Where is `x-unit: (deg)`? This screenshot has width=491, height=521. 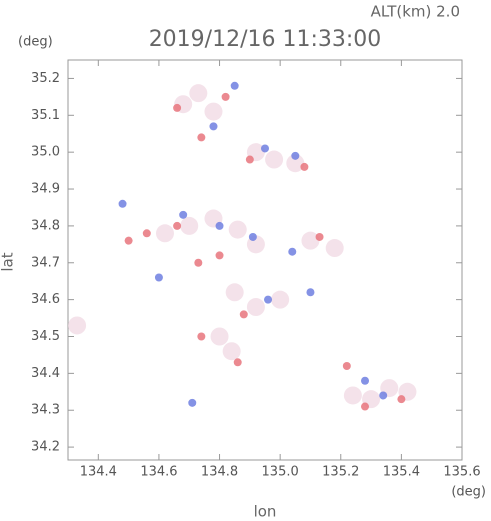
x-unit: (deg) is located at coordinates (468, 492).